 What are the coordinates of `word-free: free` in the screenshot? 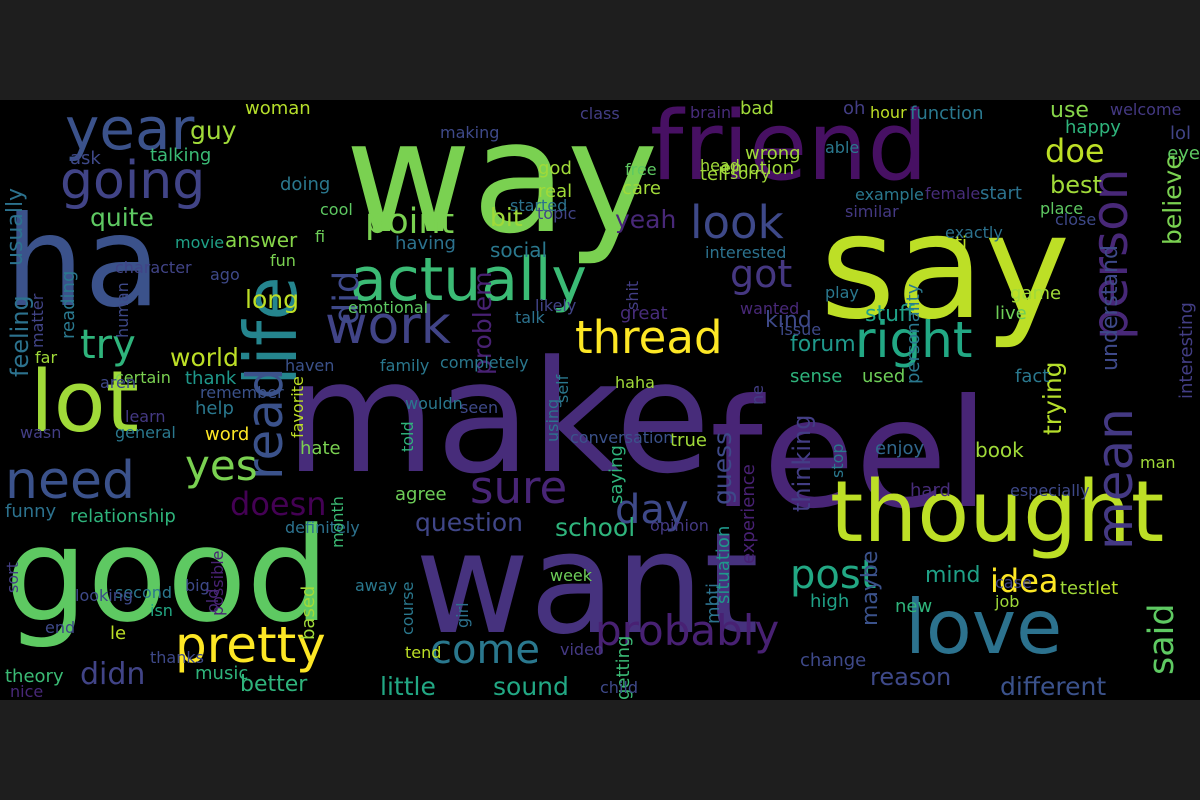 It's located at (641, 169).